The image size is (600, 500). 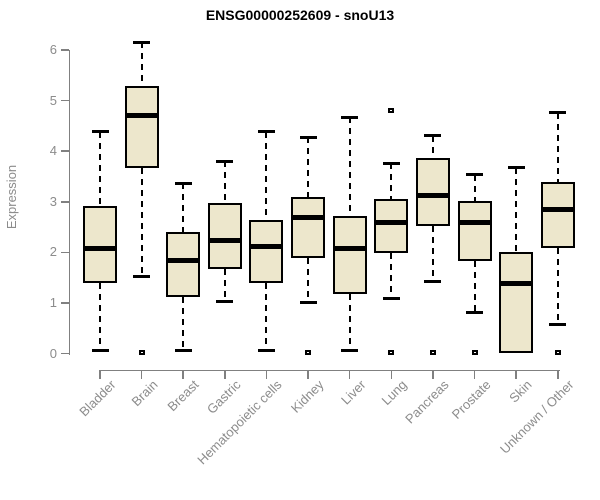 What do you see at coordinates (391, 226) in the screenshot?
I see `box-lung` at bounding box center [391, 226].